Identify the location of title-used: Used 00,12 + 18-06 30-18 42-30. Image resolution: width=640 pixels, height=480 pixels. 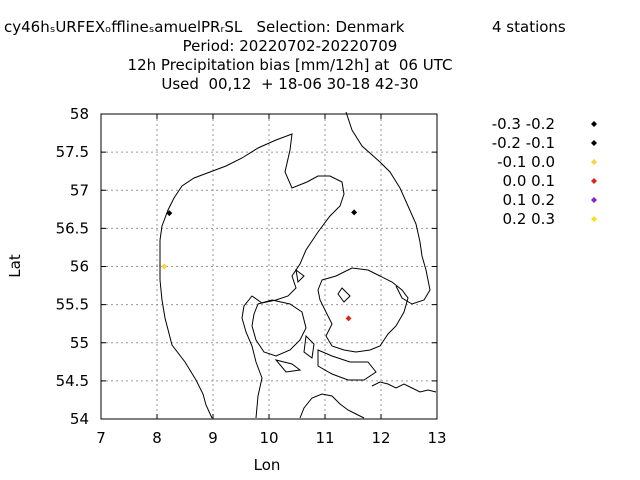
(290, 84).